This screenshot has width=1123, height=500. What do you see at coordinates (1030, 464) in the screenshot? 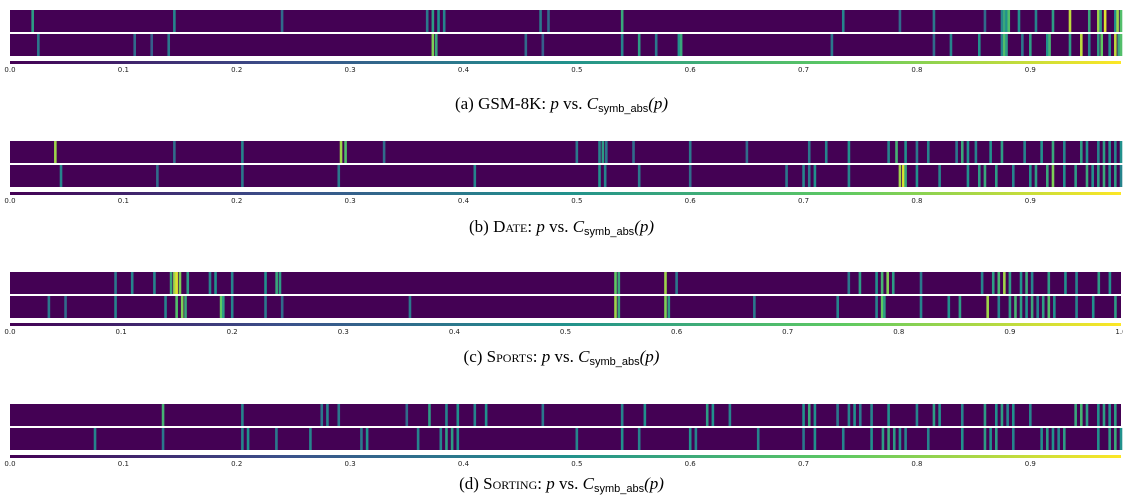
I see `tick-label-9: 0.9` at bounding box center [1030, 464].